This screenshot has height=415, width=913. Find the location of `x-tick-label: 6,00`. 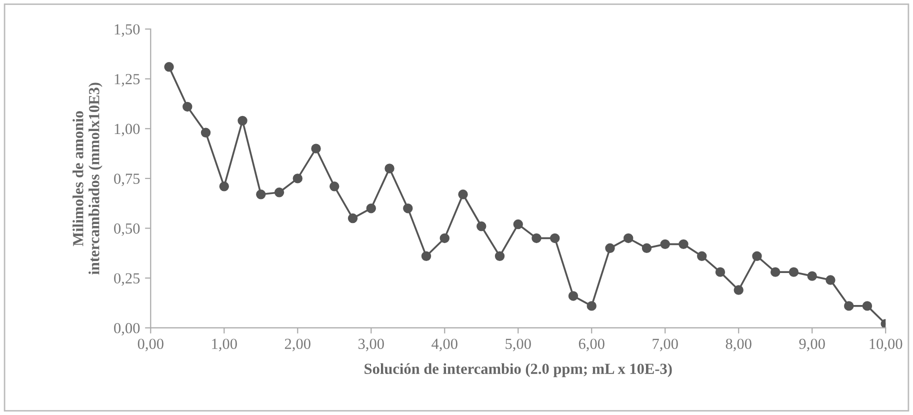

x-tick-label: 6,00 is located at coordinates (591, 345).